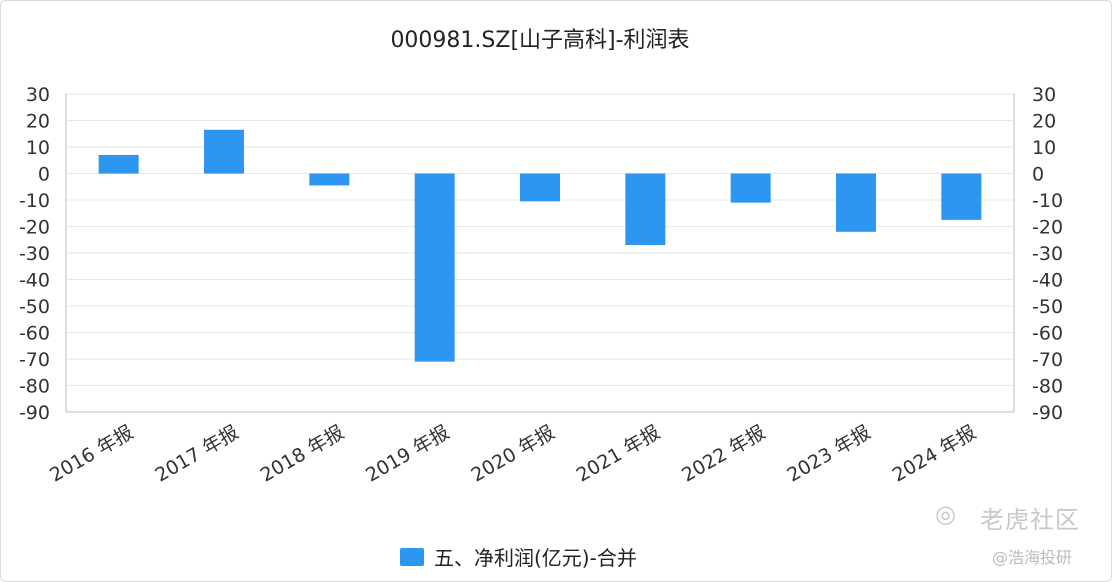  I want to click on y-tick-label-right: -10, so click(1047, 201).